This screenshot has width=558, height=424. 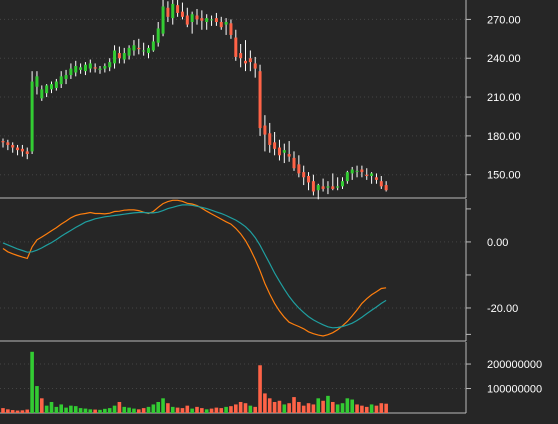 I want to click on price-tick-label: 270.00, so click(x=504, y=20).